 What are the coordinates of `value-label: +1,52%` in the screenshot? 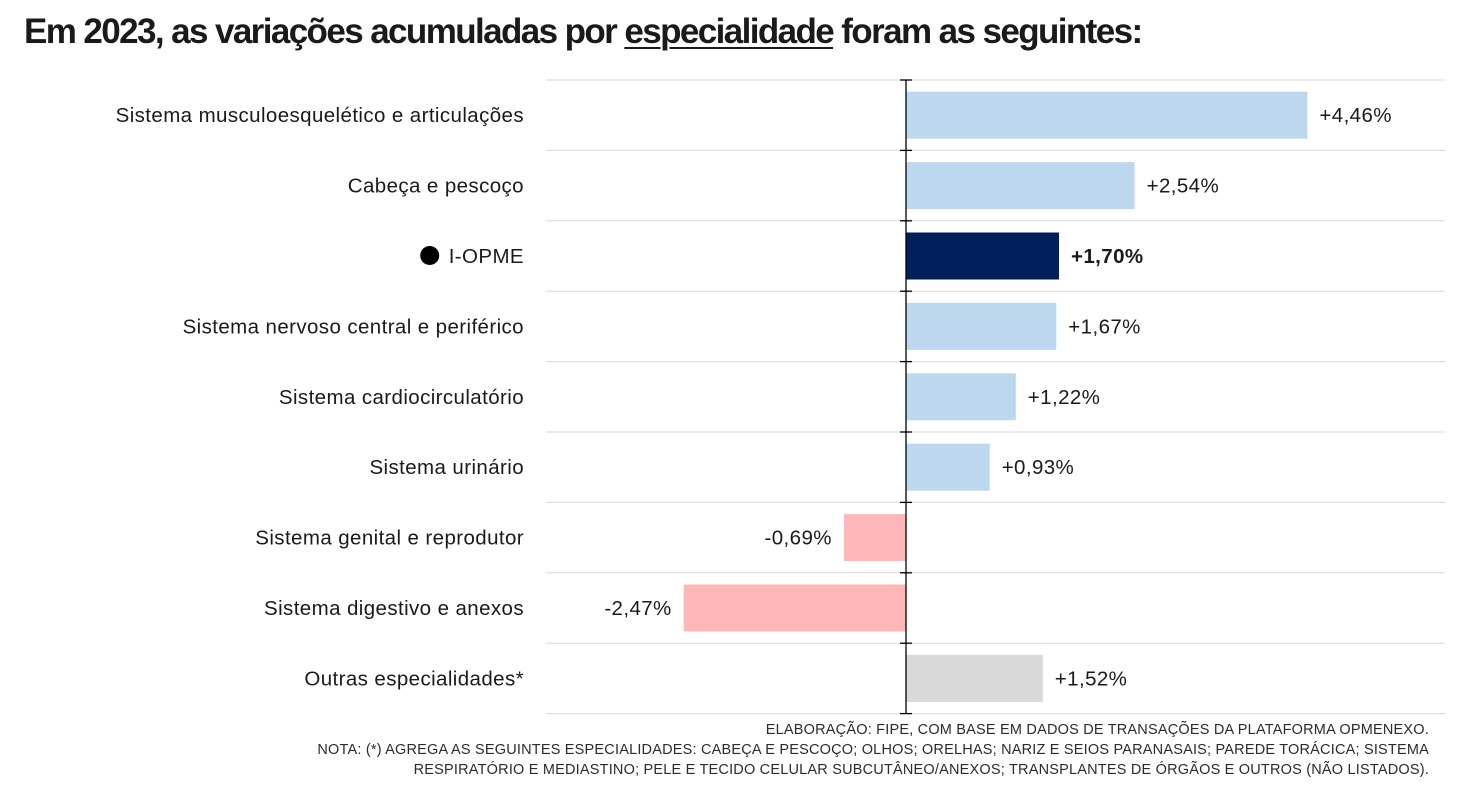 It's located at (1091, 678).